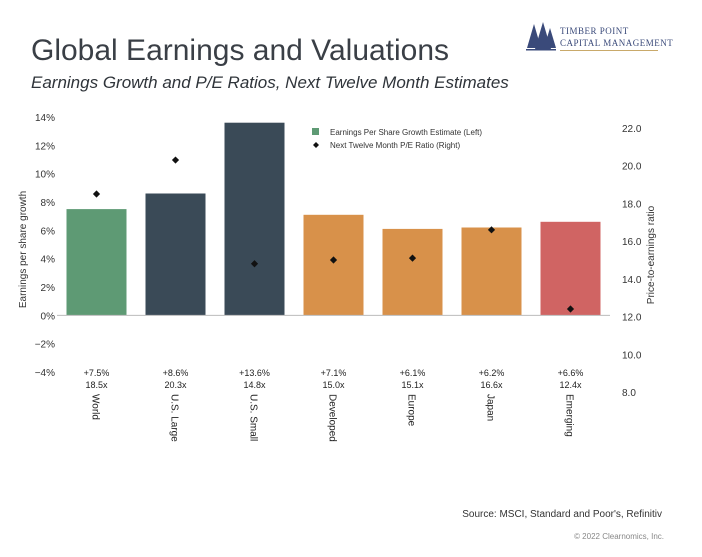 The width and height of the screenshot is (702, 557). What do you see at coordinates (570, 309) in the screenshot?
I see `pe-marker-emerging` at bounding box center [570, 309].